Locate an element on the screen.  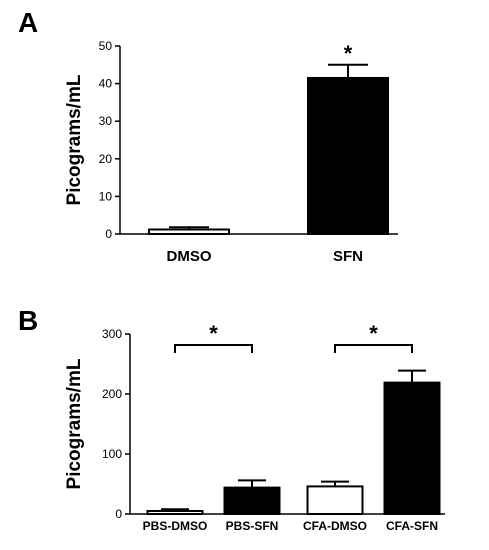
panel-b-category-label: PBS-DMSO is located at coordinates (175, 526).